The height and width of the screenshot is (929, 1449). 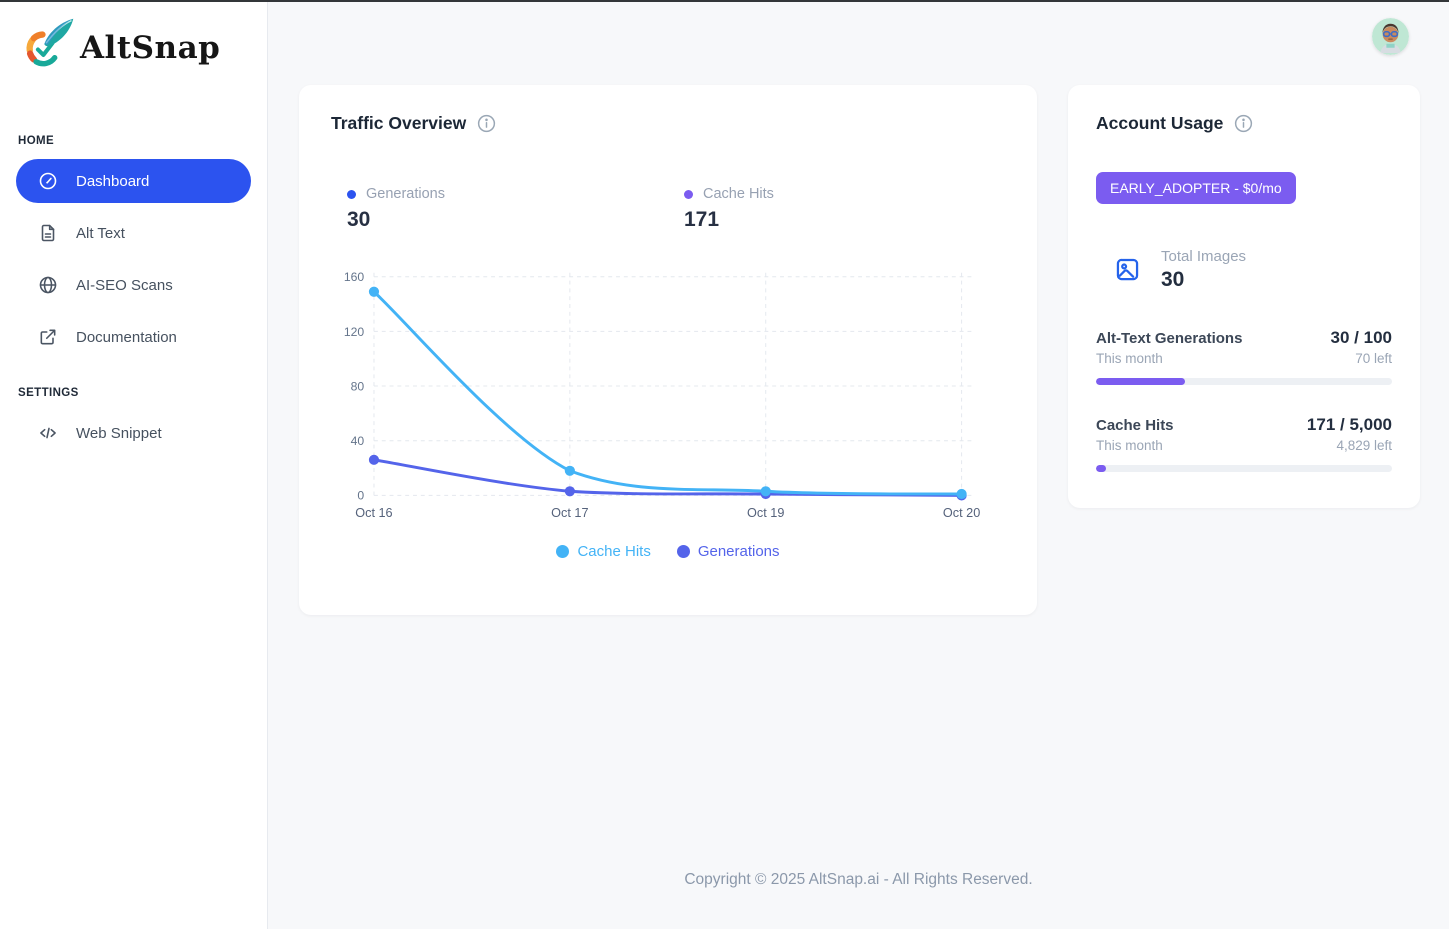 I want to click on svg-text: Oct 17, so click(x=569, y=513).